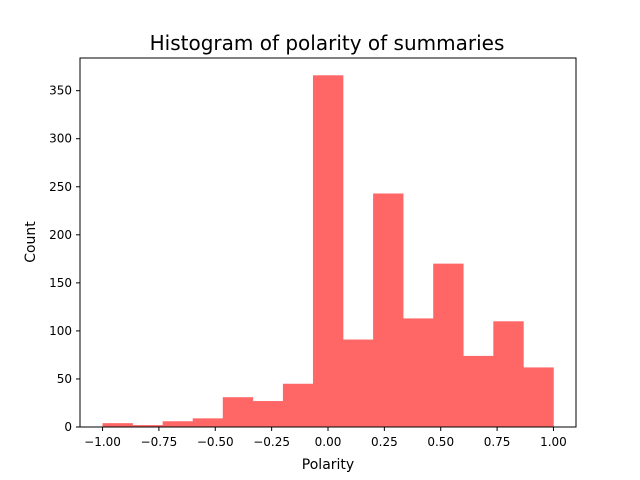 Image resolution: width=640 pixels, height=480 pixels. Describe the element at coordinates (60, 235) in the screenshot. I see `y-tick-label: 200` at that location.